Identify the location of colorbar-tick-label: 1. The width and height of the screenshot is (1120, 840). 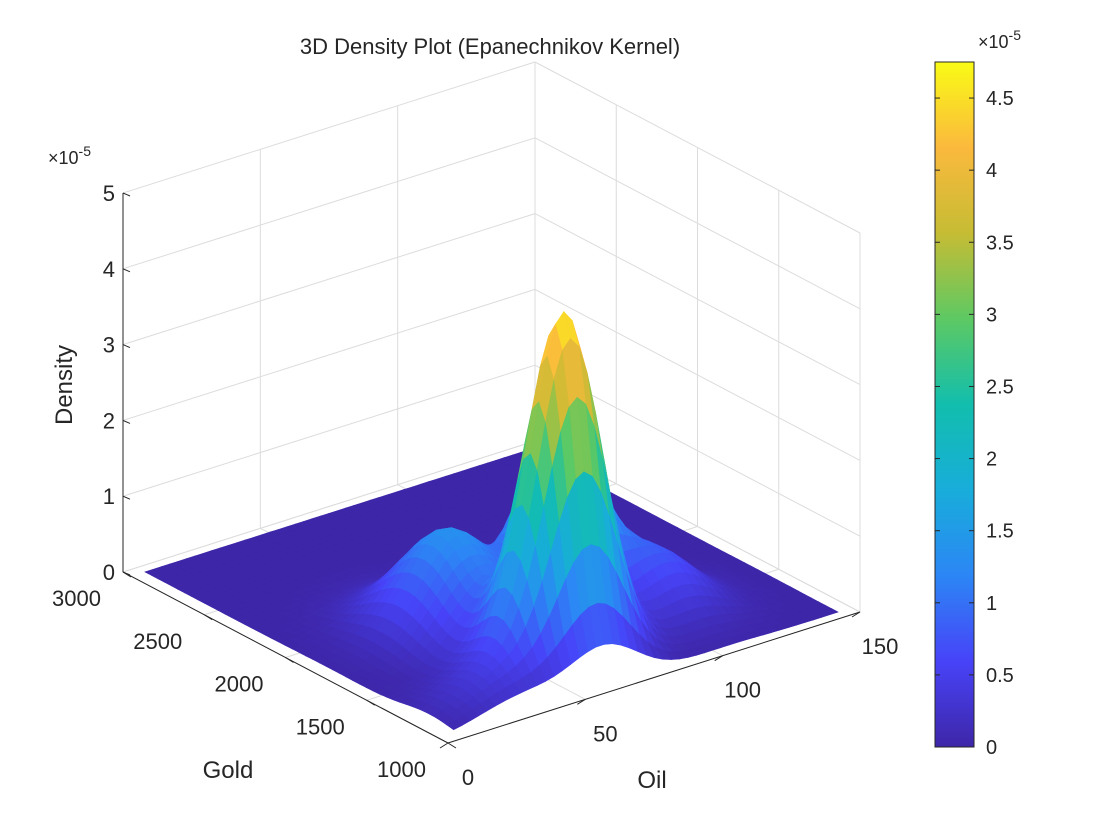
(991, 604).